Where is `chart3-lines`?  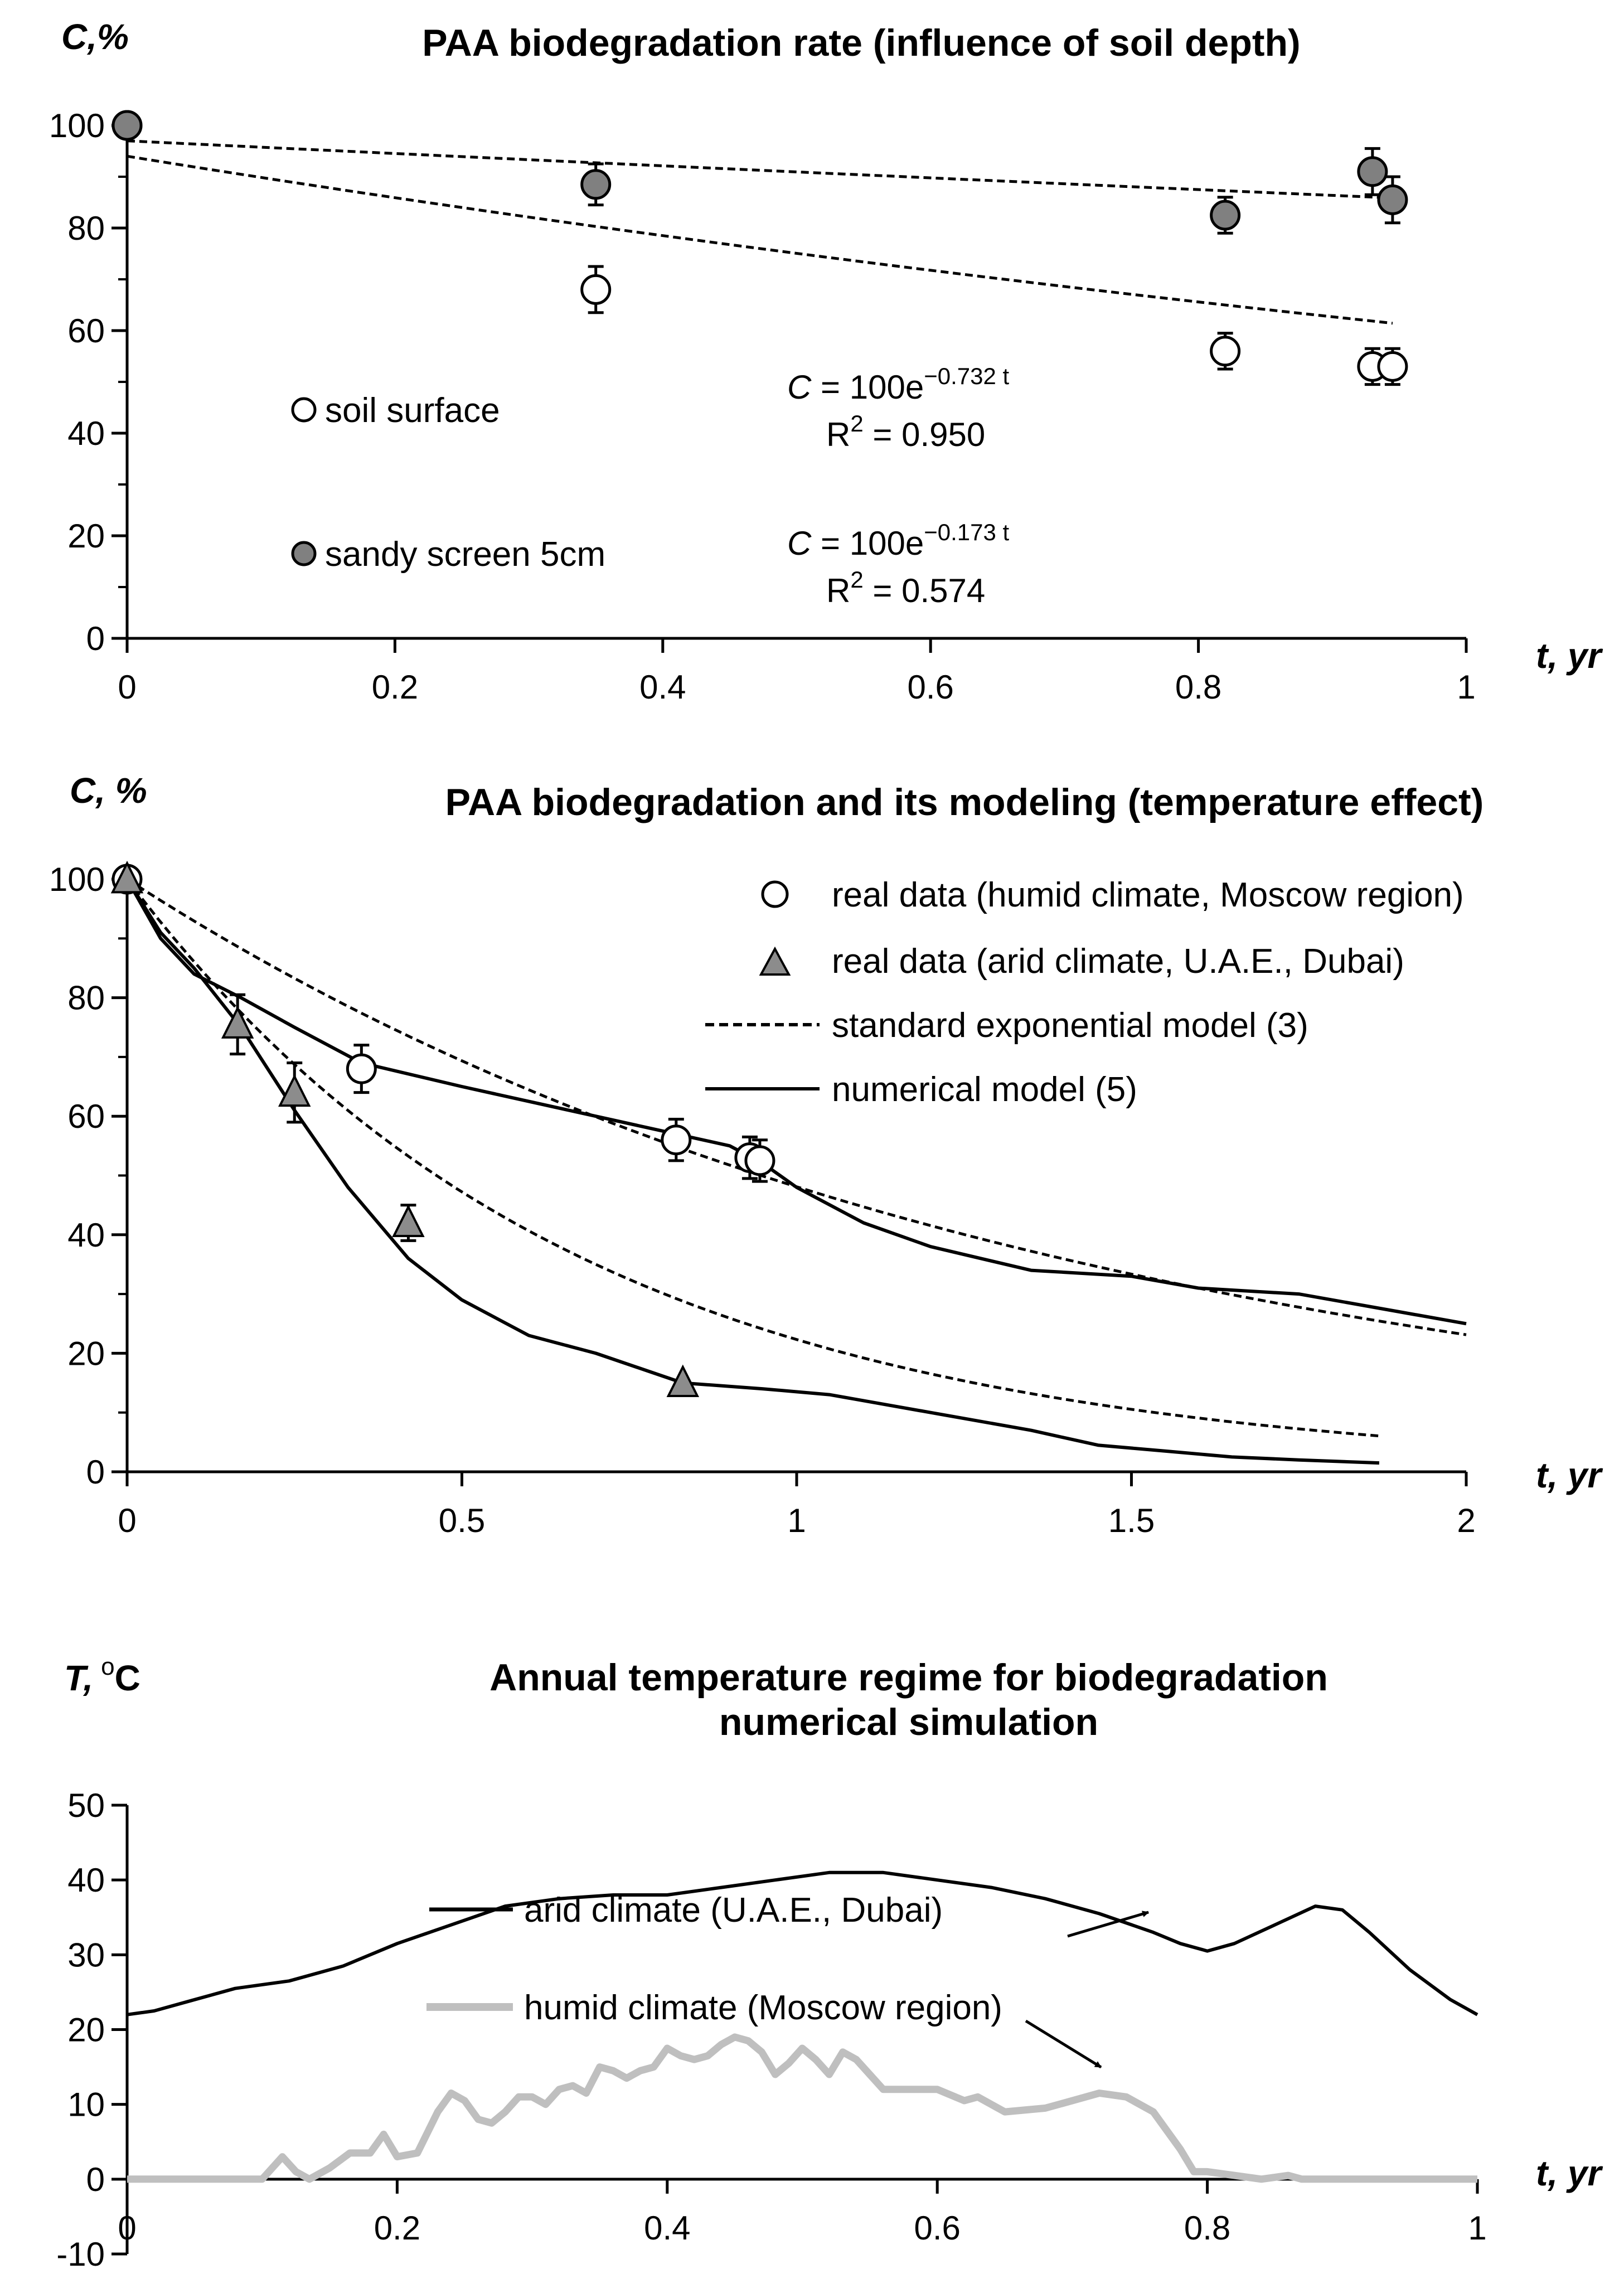
chart3-lines is located at coordinates (803, 2026).